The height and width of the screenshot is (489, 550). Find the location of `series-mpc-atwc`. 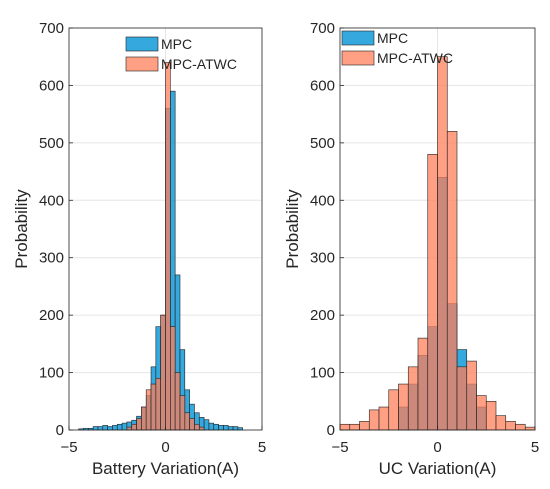

series-mpc-atwc is located at coordinates (165, 246).